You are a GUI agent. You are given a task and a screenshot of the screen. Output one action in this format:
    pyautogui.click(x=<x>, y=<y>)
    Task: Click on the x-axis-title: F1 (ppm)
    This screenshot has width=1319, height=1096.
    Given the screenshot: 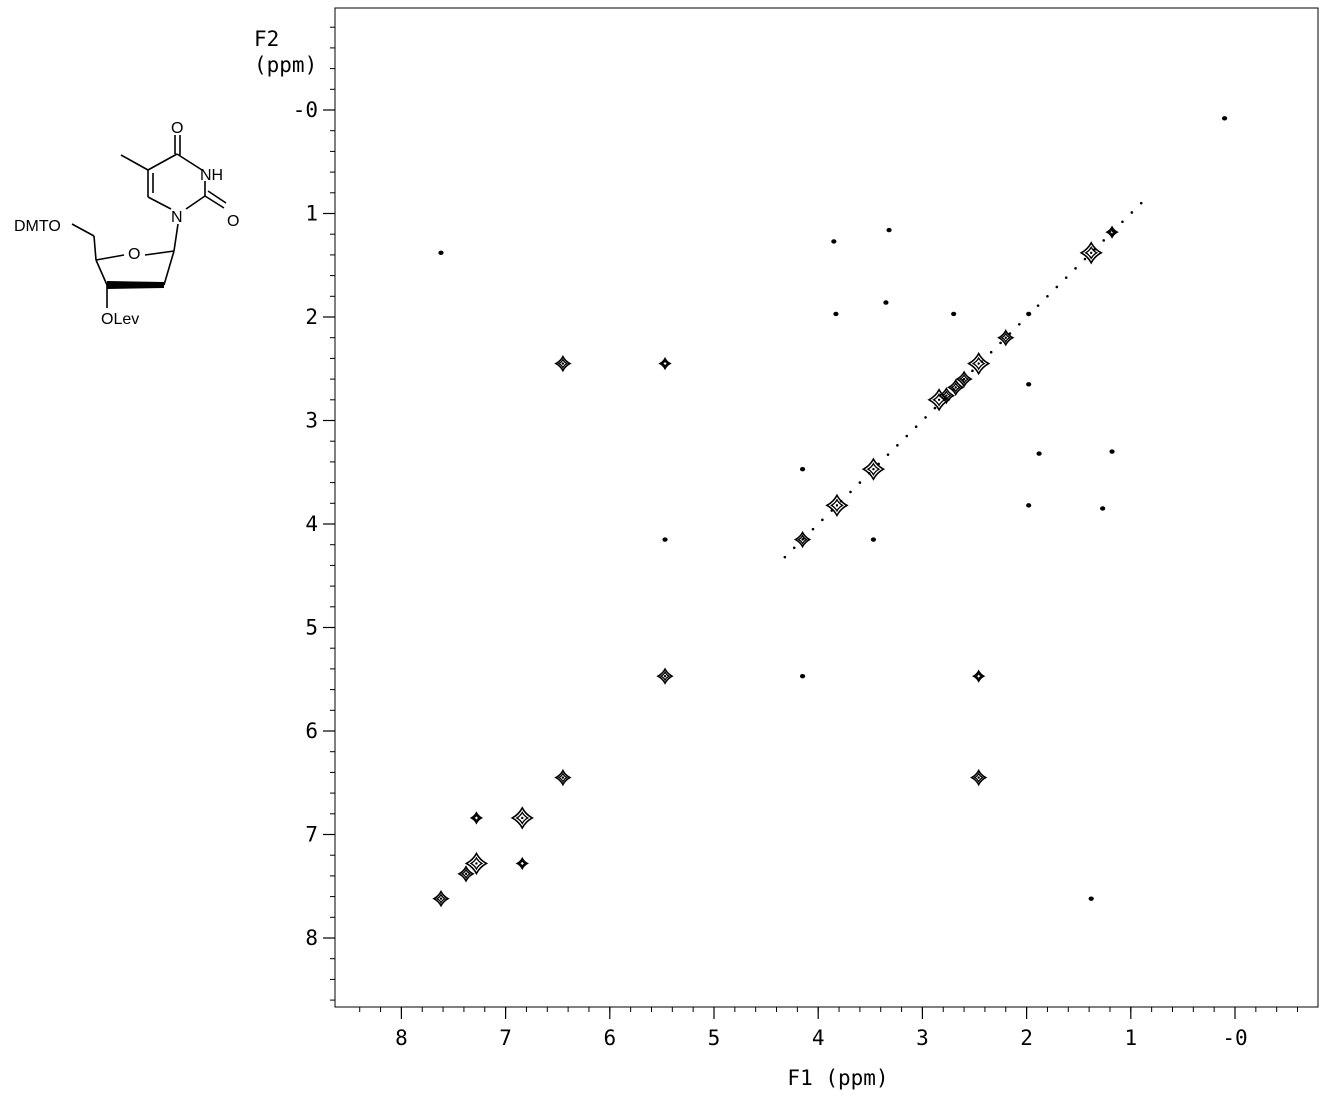 What is the action you would take?
    pyautogui.click(x=837, y=1078)
    